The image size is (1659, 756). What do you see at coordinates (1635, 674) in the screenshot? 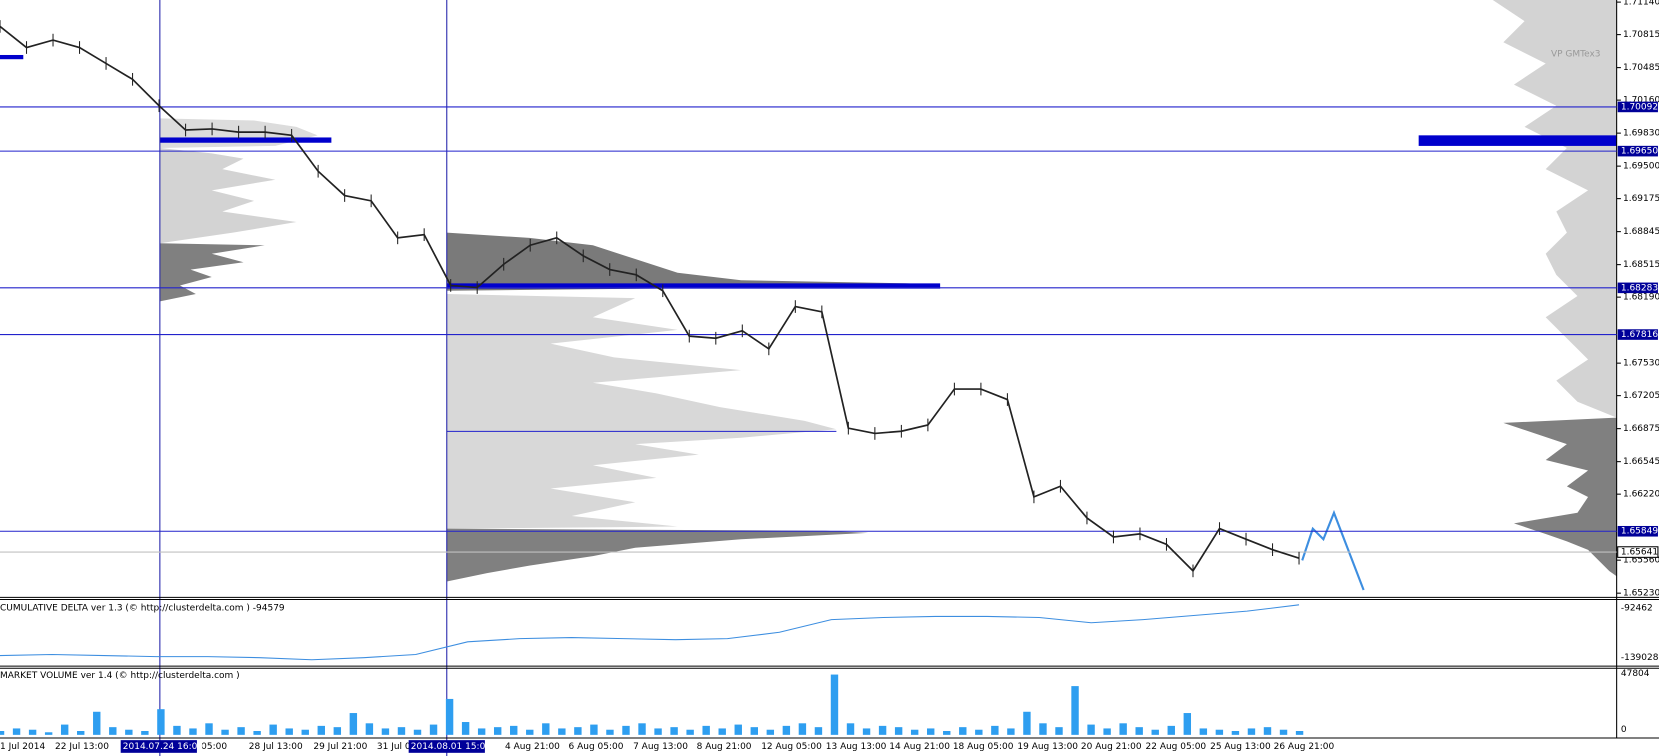
I see `volume-tick-label: 47804` at bounding box center [1635, 674].